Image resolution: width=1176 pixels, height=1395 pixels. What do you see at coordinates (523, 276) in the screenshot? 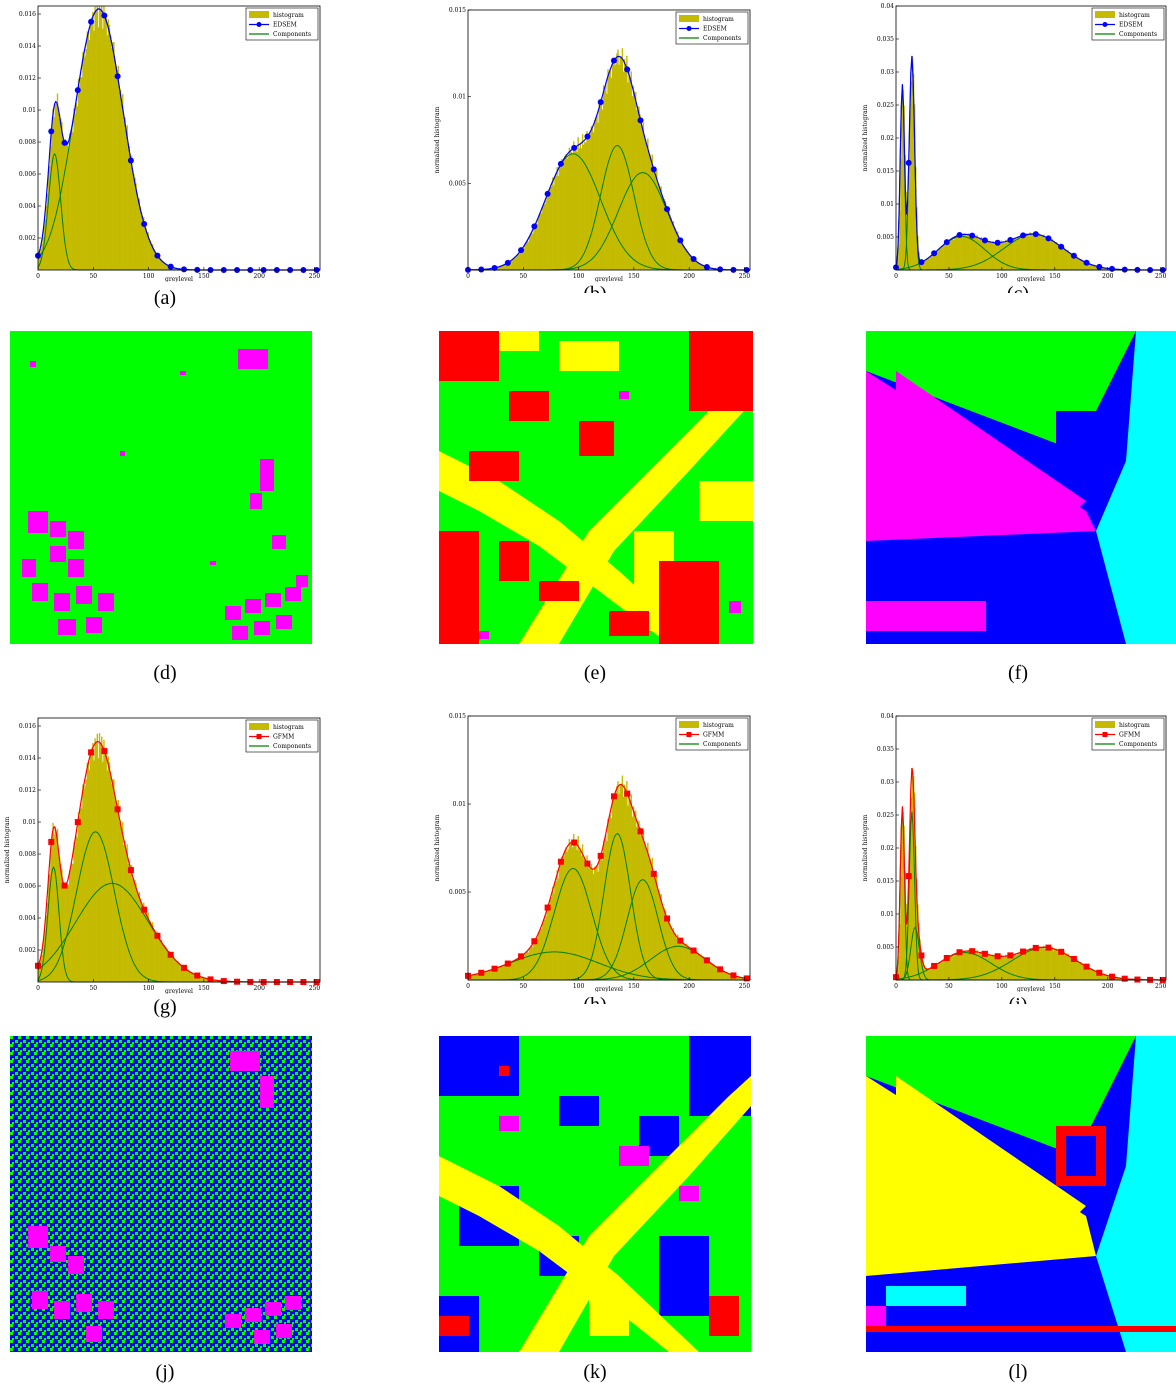
I see `x-tick-label: 50` at bounding box center [523, 276].